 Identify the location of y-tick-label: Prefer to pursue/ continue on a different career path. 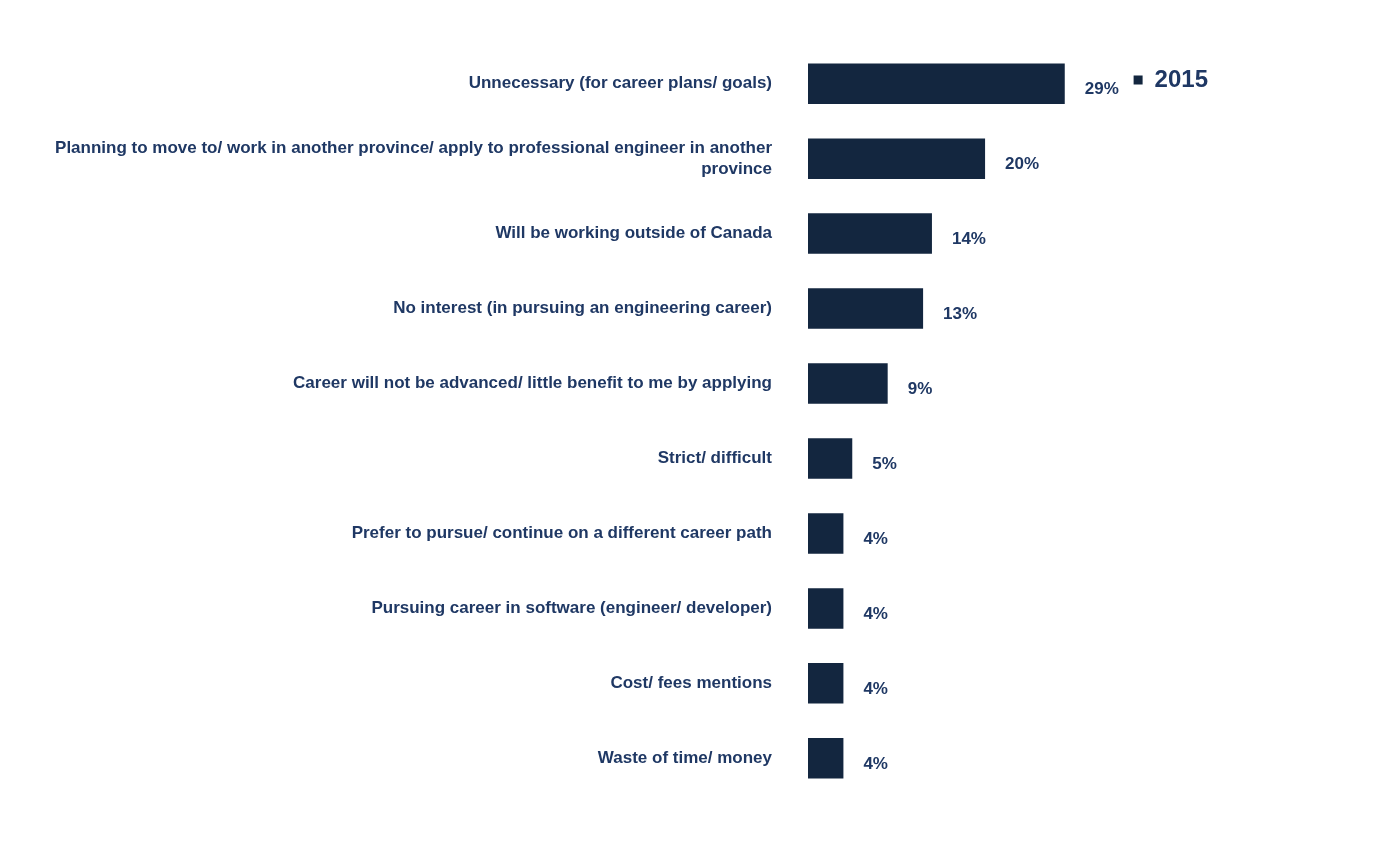
(561, 533).